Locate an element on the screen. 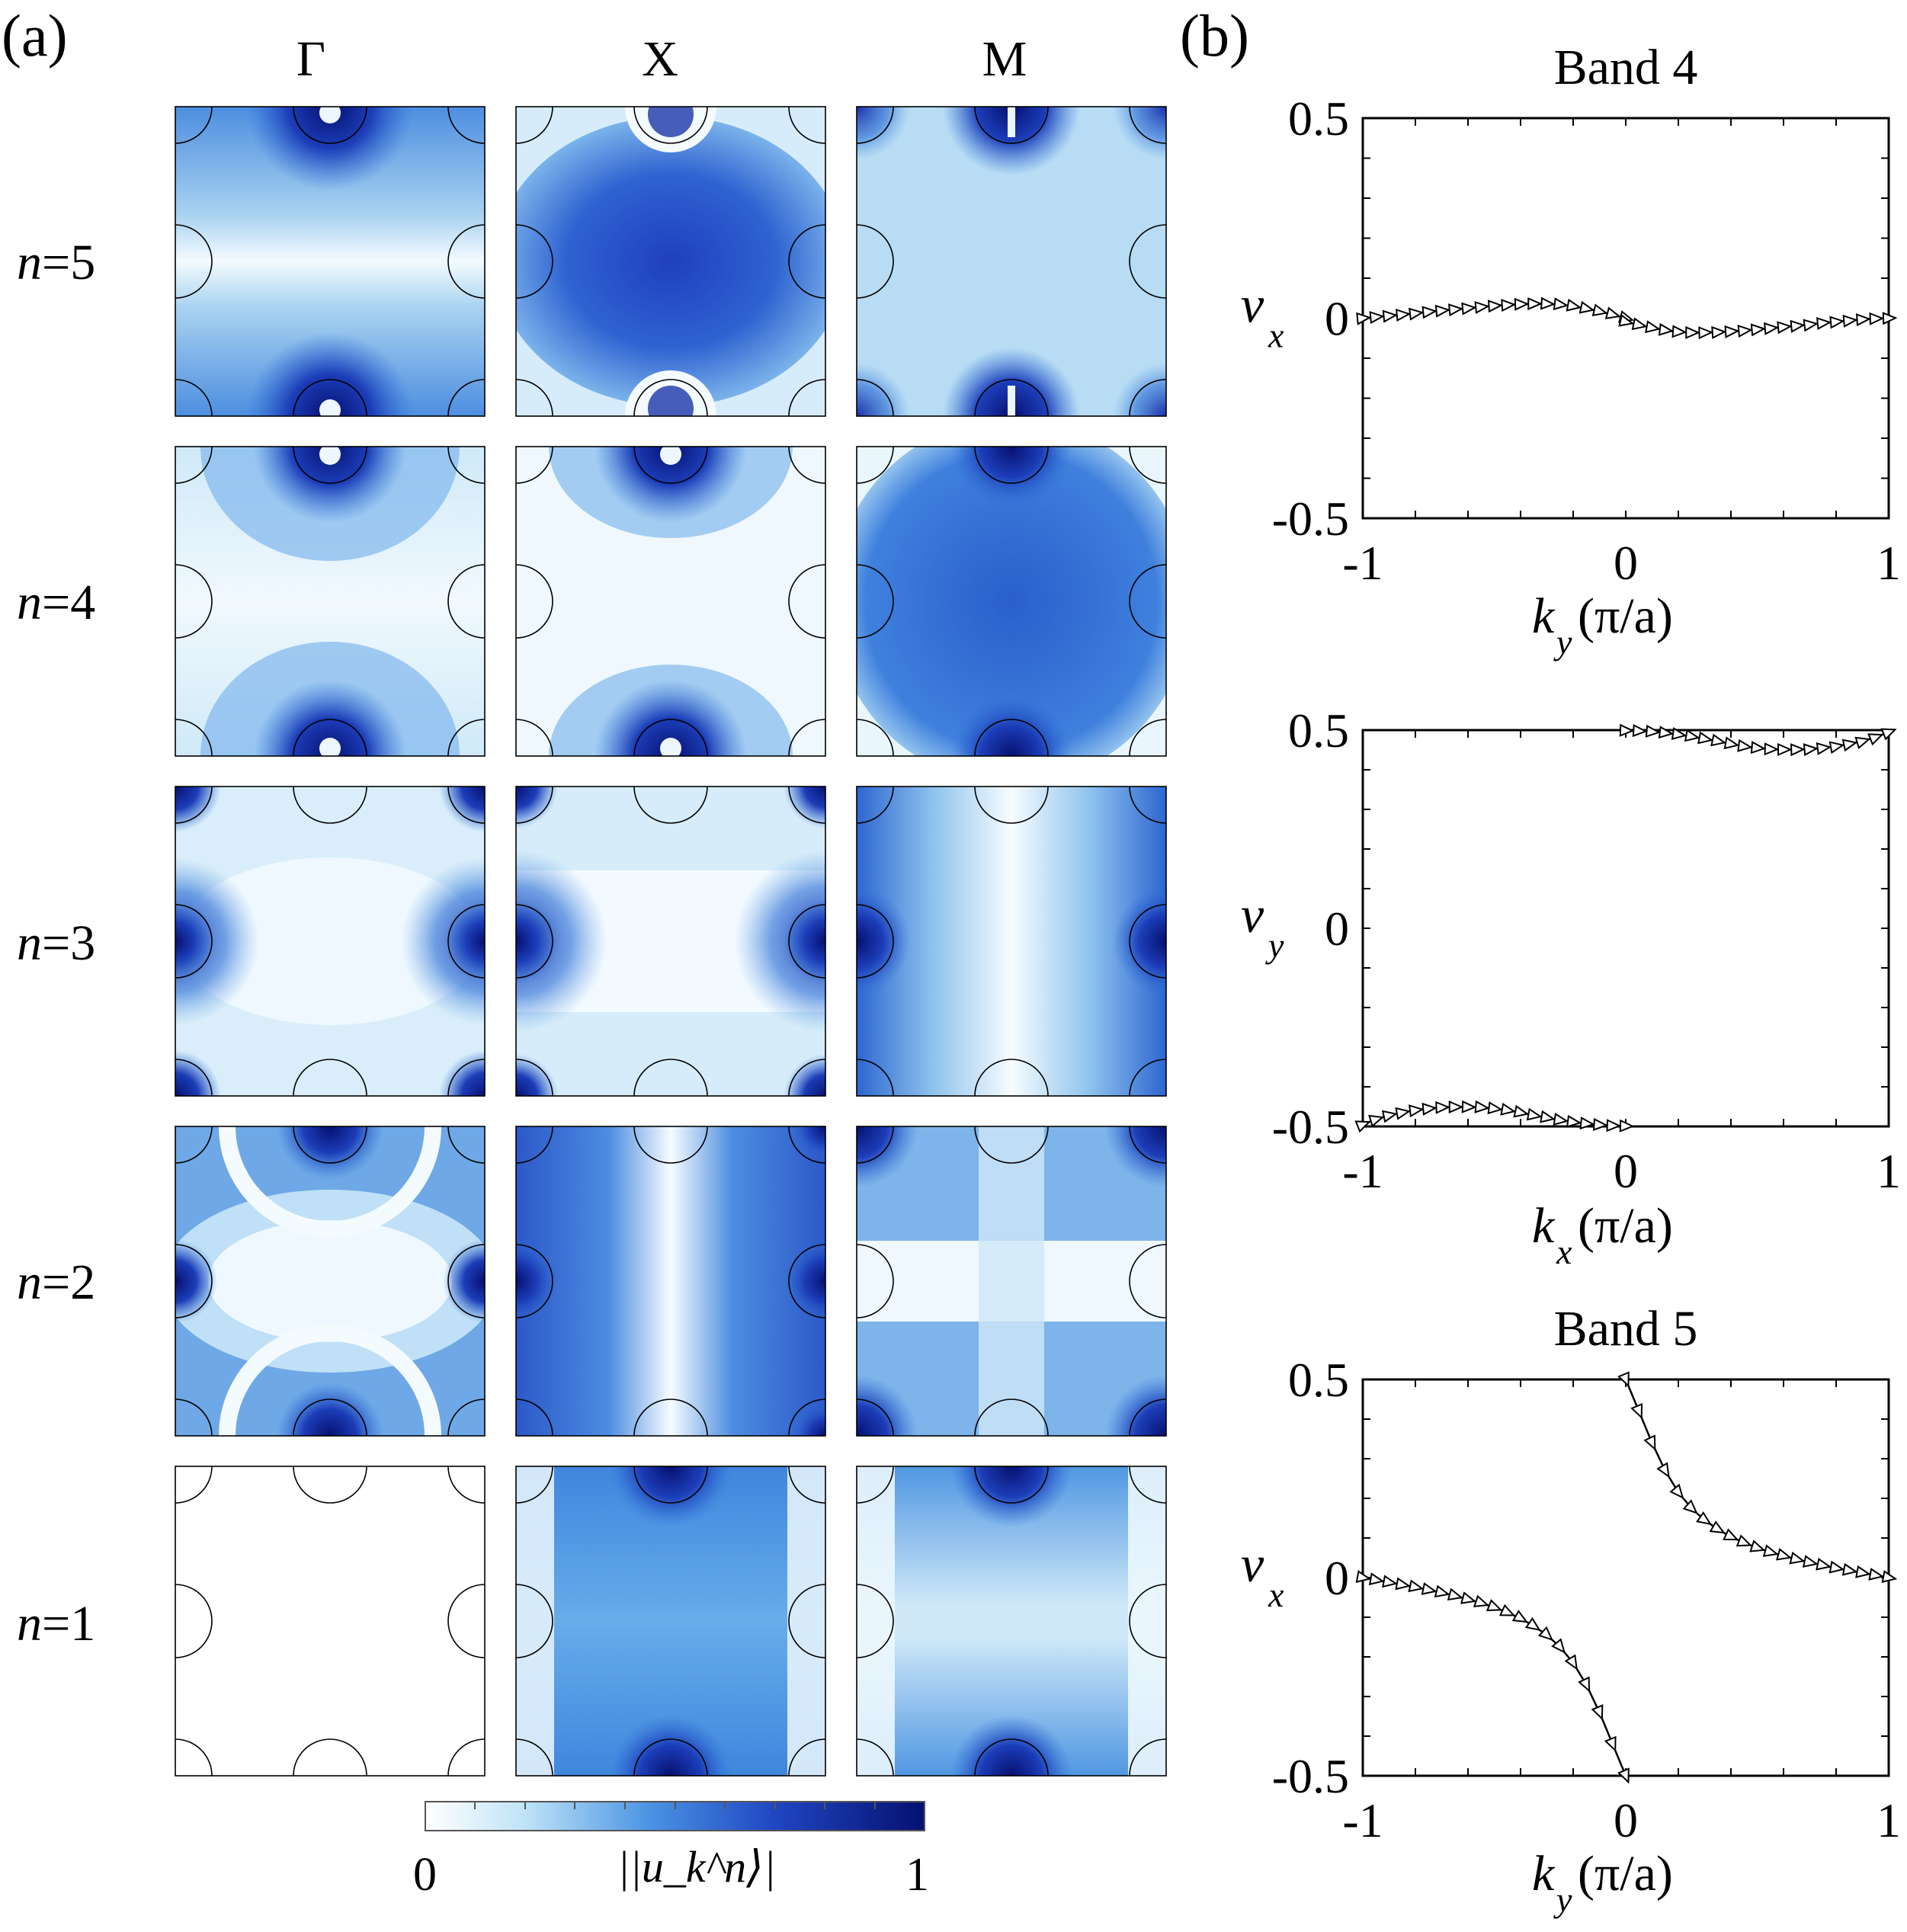 This screenshot has width=1907, height=1932. row-label-n3: n=3 is located at coordinates (56, 943).